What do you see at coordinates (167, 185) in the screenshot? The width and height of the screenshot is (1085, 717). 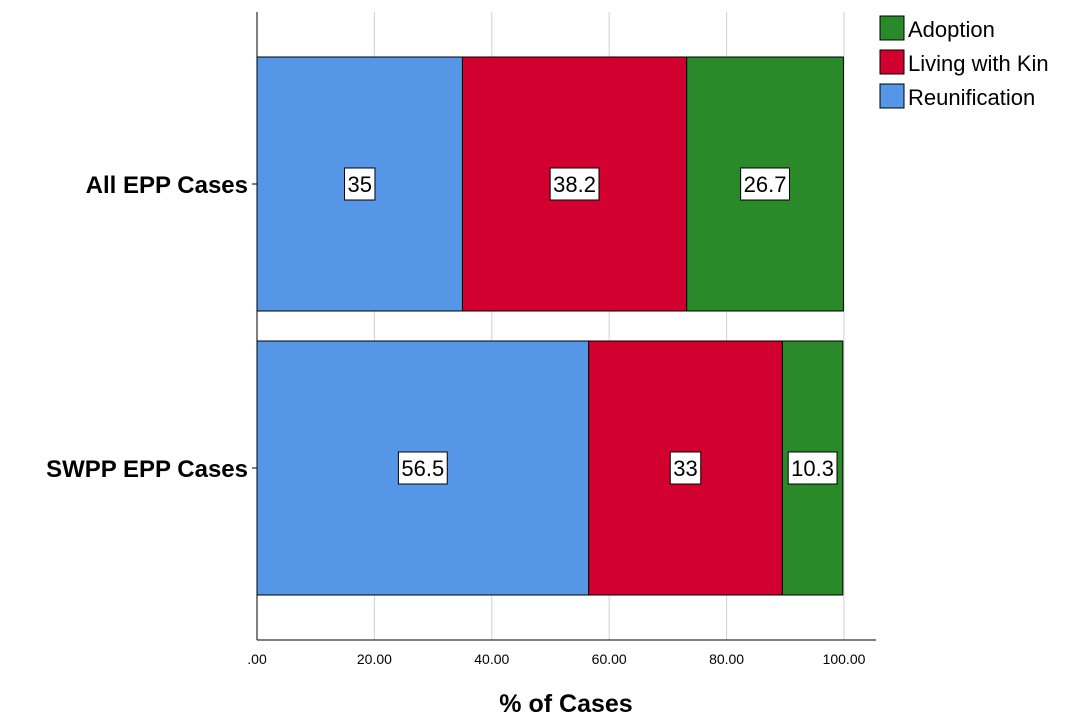 I see `category-label: All EPP Cases` at bounding box center [167, 185].